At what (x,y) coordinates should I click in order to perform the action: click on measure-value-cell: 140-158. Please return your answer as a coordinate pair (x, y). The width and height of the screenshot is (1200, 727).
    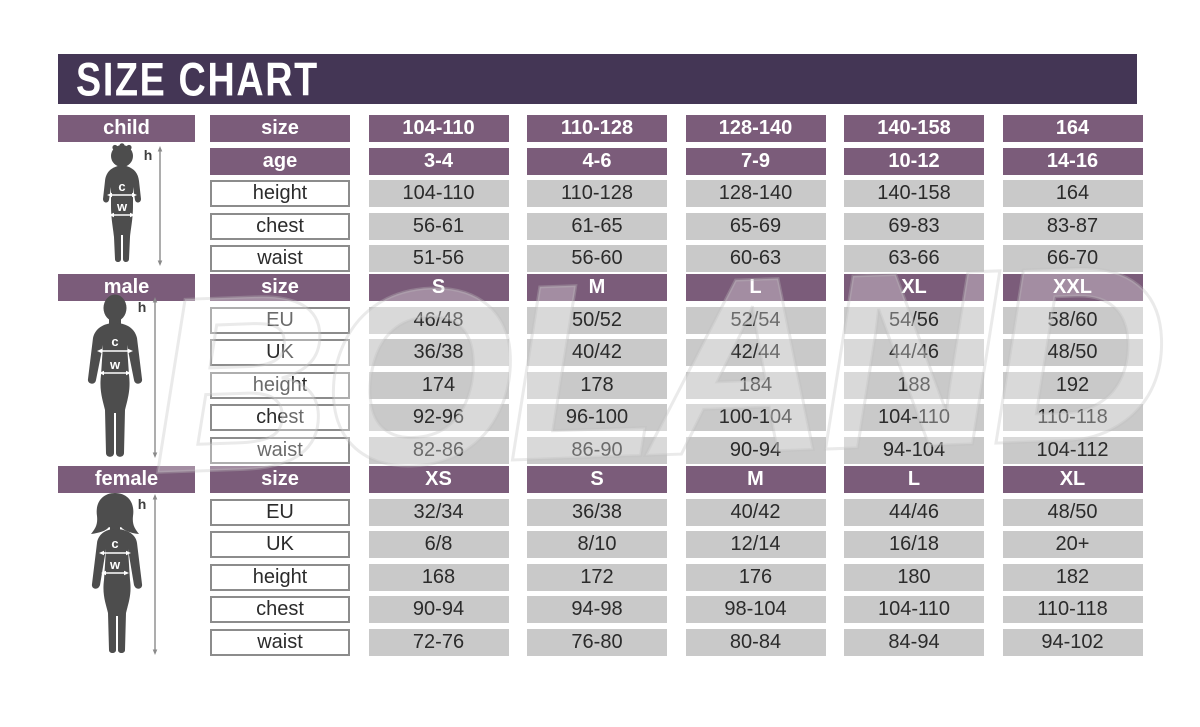
    Looking at the image, I should click on (914, 193).